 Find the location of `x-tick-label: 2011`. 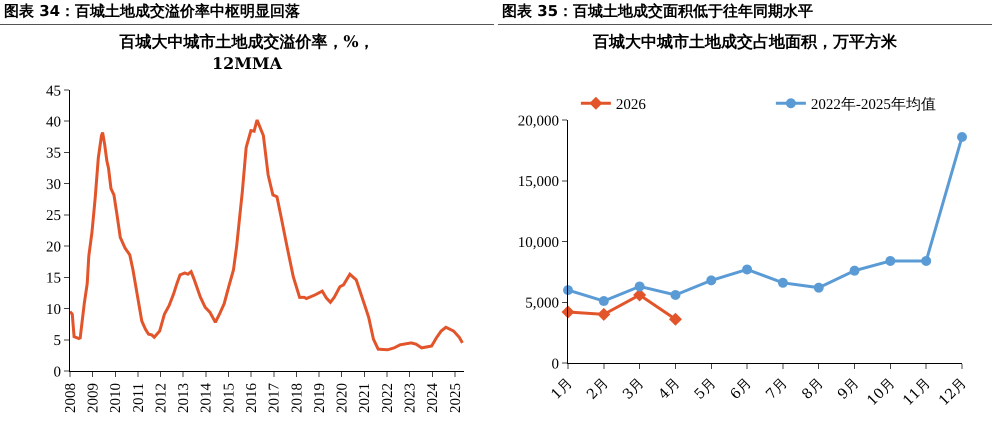

x-tick-label: 2011 is located at coordinates (138, 397).